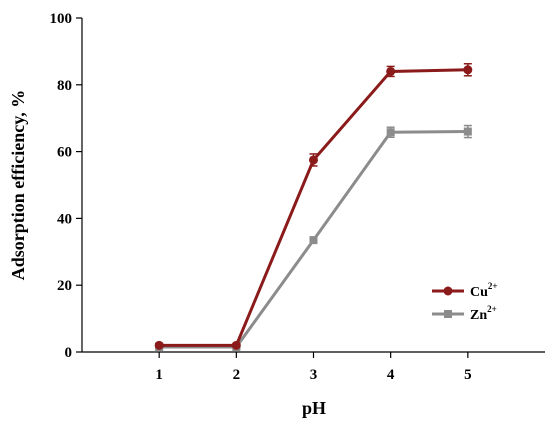 The image size is (550, 427). Describe the element at coordinates (64, 286) in the screenshot. I see `y-tick-label: 20` at that location.